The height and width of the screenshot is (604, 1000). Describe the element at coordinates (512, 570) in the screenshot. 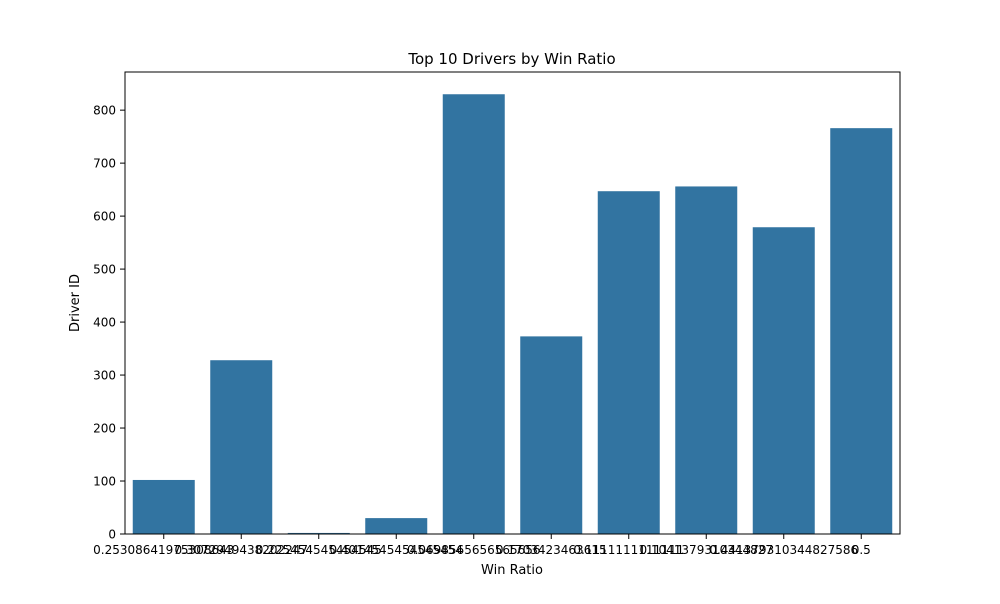

I see `x-axis-label: Win Ratio` at that location.